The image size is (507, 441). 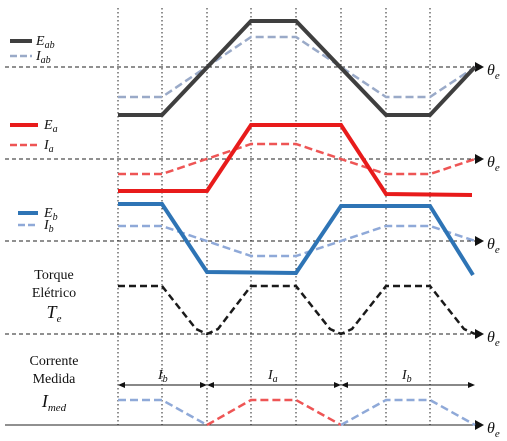 I want to click on panel-torque: Torque Elétrico Te, so click(x=254, y=302).